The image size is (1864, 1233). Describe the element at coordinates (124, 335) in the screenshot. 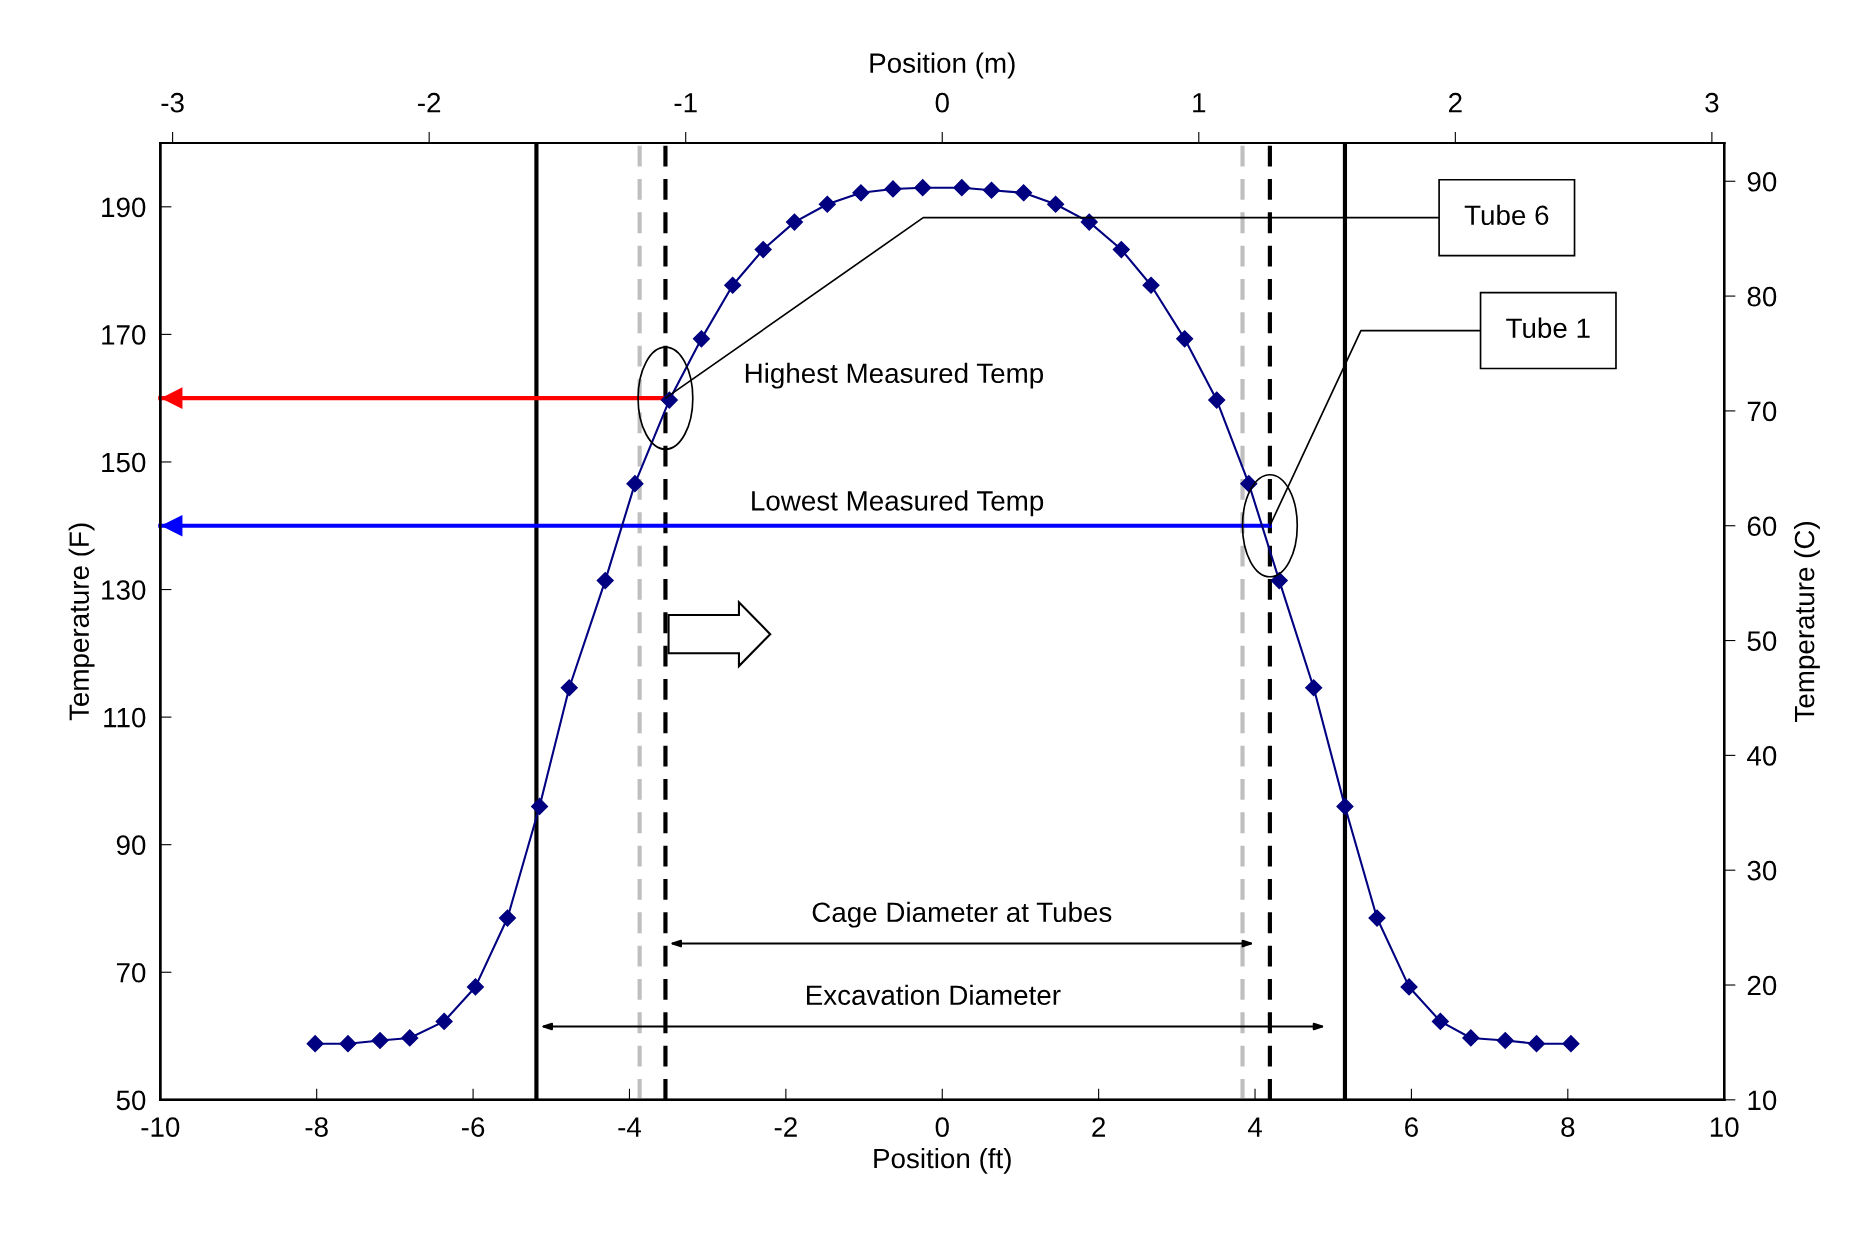

I see `y-tick-label: 170` at that location.